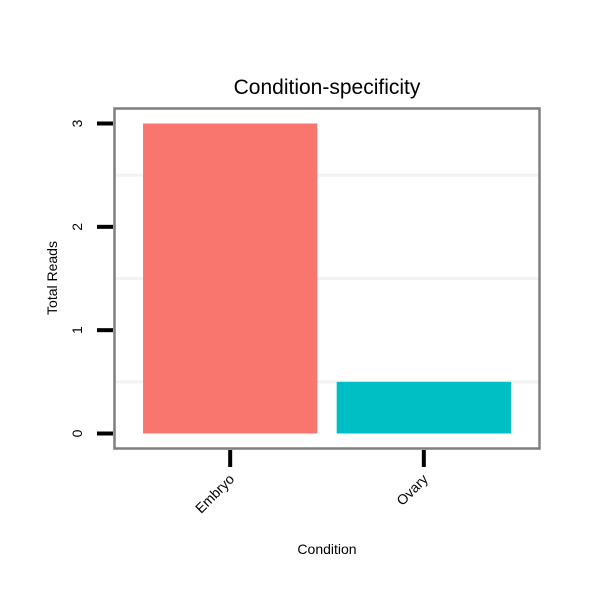 This screenshot has height=600, width=600. What do you see at coordinates (77, 433) in the screenshot?
I see `y-tick-label: 0` at bounding box center [77, 433].